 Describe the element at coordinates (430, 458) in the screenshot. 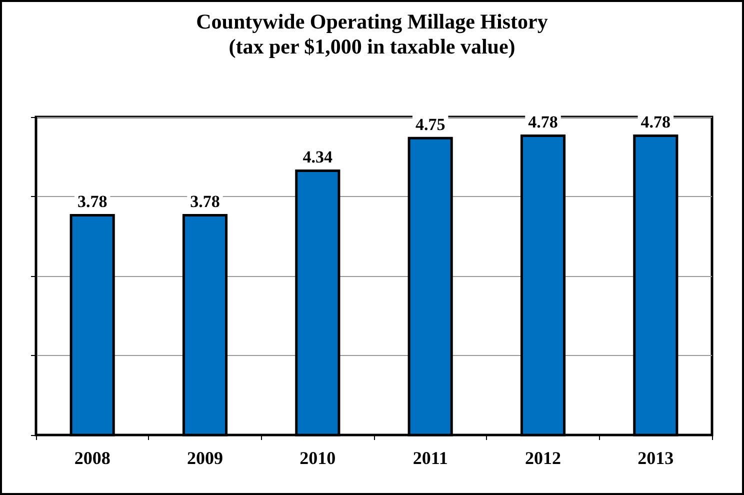

I see `x-tick-label: 2011` at that location.